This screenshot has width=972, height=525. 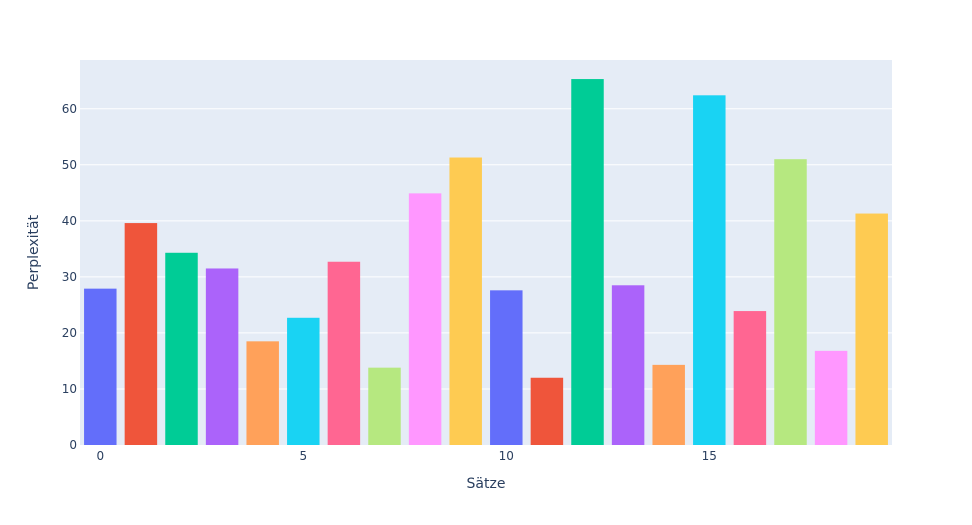 I want to click on x-tick-labels: 0 5 10 15, so click(x=406, y=456).